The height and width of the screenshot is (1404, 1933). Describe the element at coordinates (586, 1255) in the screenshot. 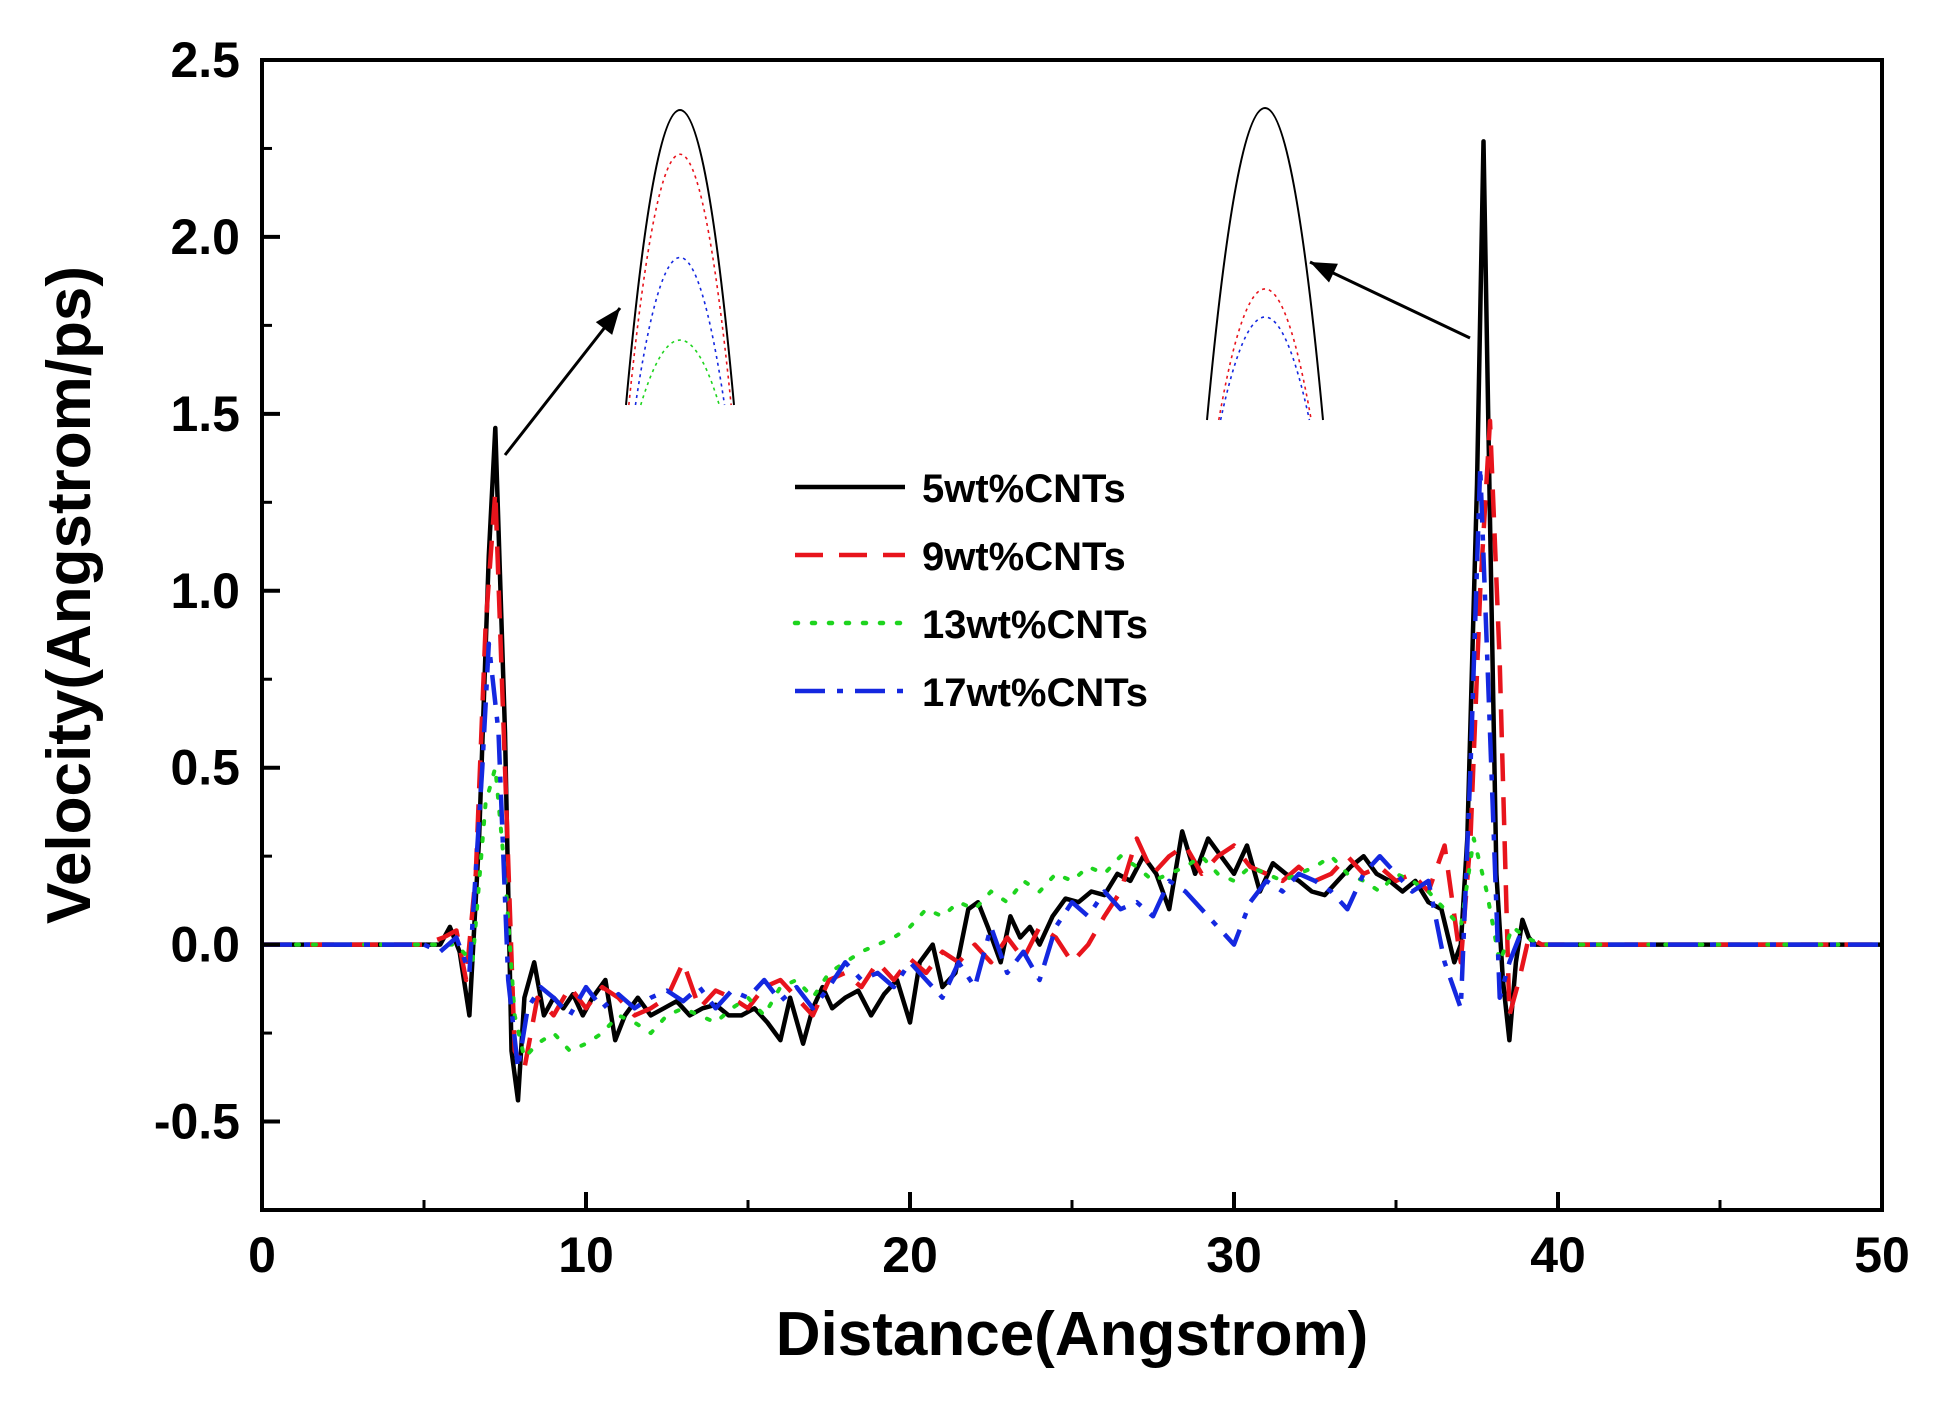

I see `x-tick-label: 10` at that location.